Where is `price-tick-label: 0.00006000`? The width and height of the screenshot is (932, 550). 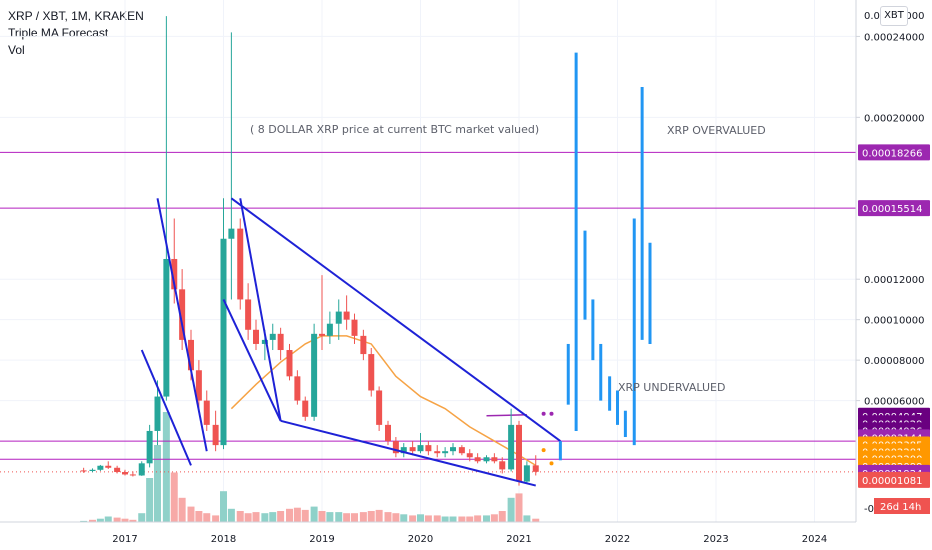
price-tick-label: 0.00006000 is located at coordinates (894, 402).